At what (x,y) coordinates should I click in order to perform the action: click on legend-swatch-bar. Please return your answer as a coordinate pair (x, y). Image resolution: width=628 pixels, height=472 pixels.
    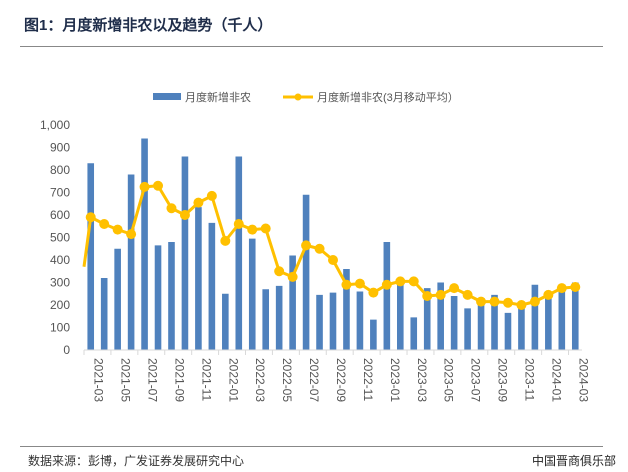
    Looking at the image, I should click on (167, 96).